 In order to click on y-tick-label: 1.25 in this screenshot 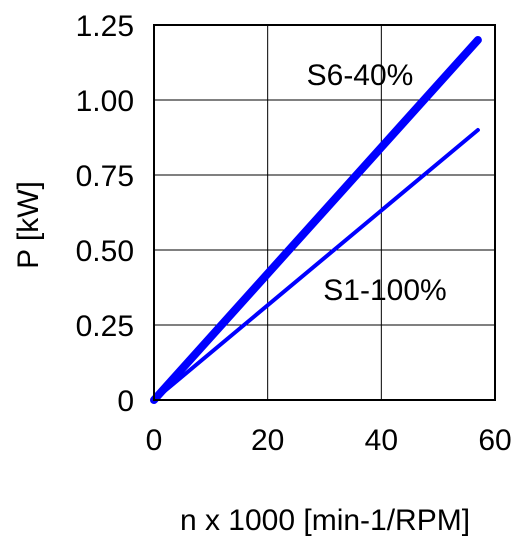, I will do `click(105, 26)`.